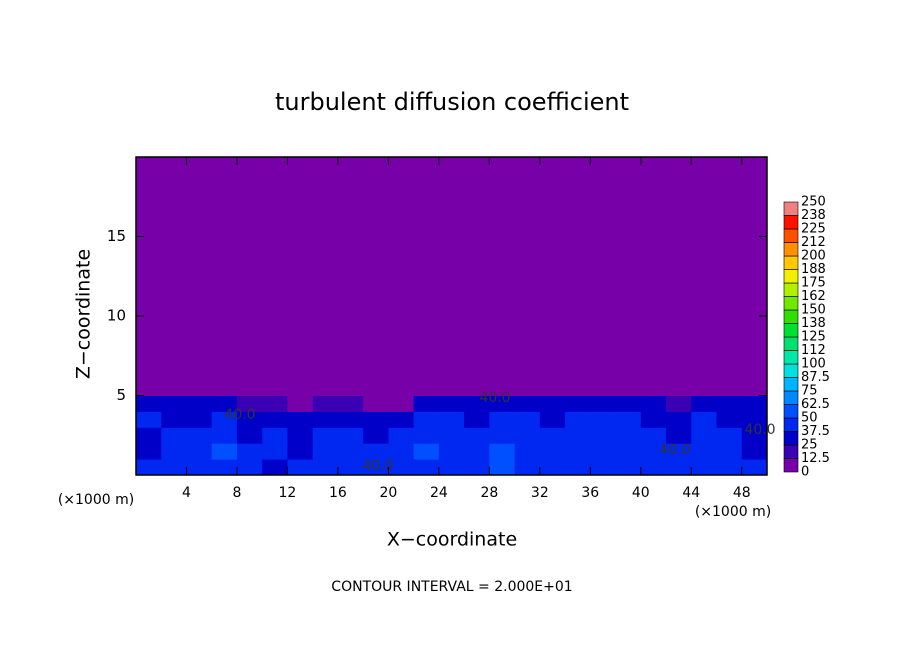 This screenshot has width=904, height=658. What do you see at coordinates (815, 458) in the screenshot?
I see `colorbar-label: 12.5` at bounding box center [815, 458].